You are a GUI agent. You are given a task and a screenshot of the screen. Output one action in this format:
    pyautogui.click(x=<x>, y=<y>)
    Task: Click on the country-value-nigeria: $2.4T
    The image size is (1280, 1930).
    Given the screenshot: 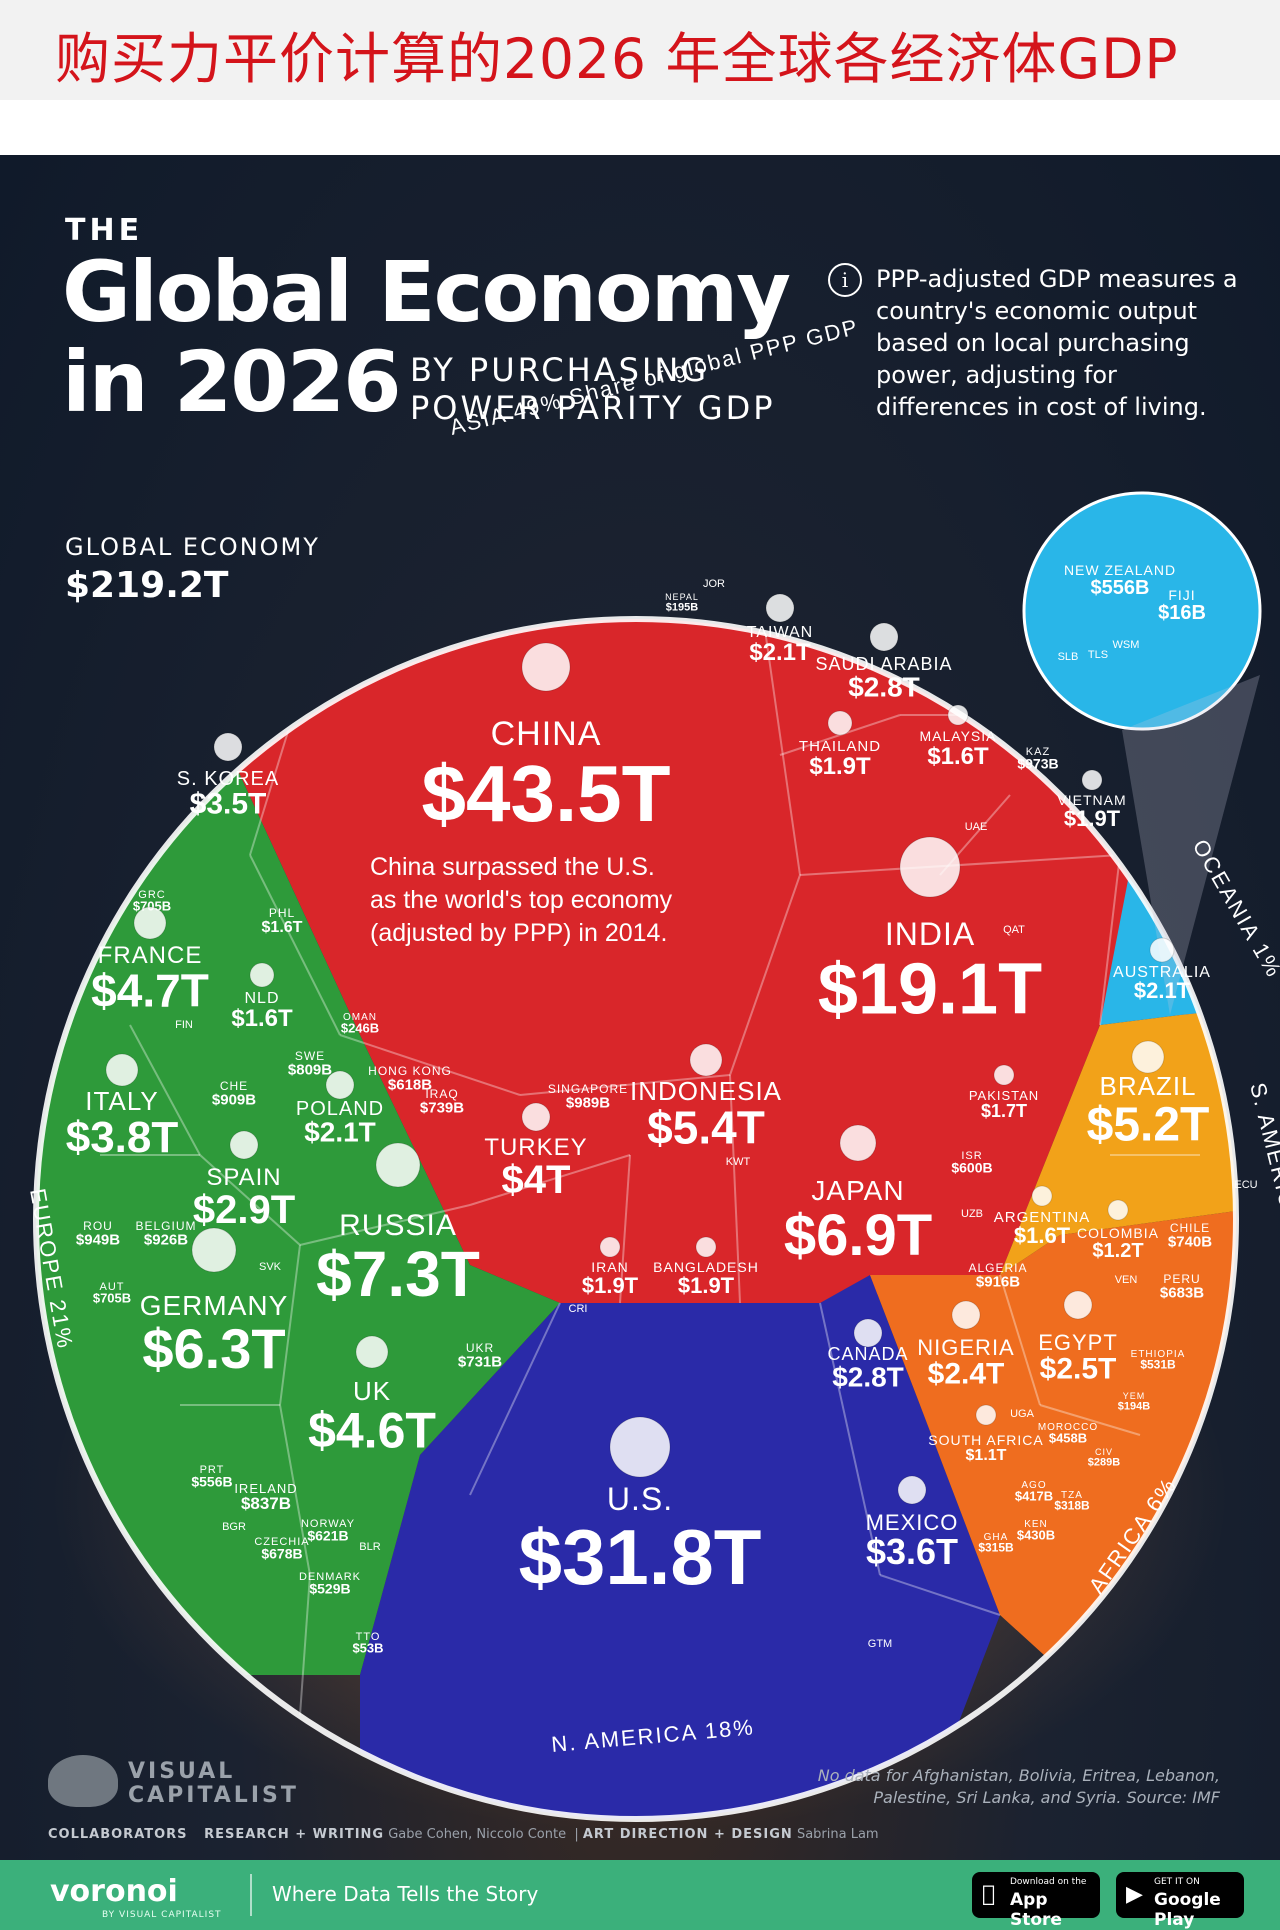 What is the action you would take?
    pyautogui.click(x=966, y=1374)
    